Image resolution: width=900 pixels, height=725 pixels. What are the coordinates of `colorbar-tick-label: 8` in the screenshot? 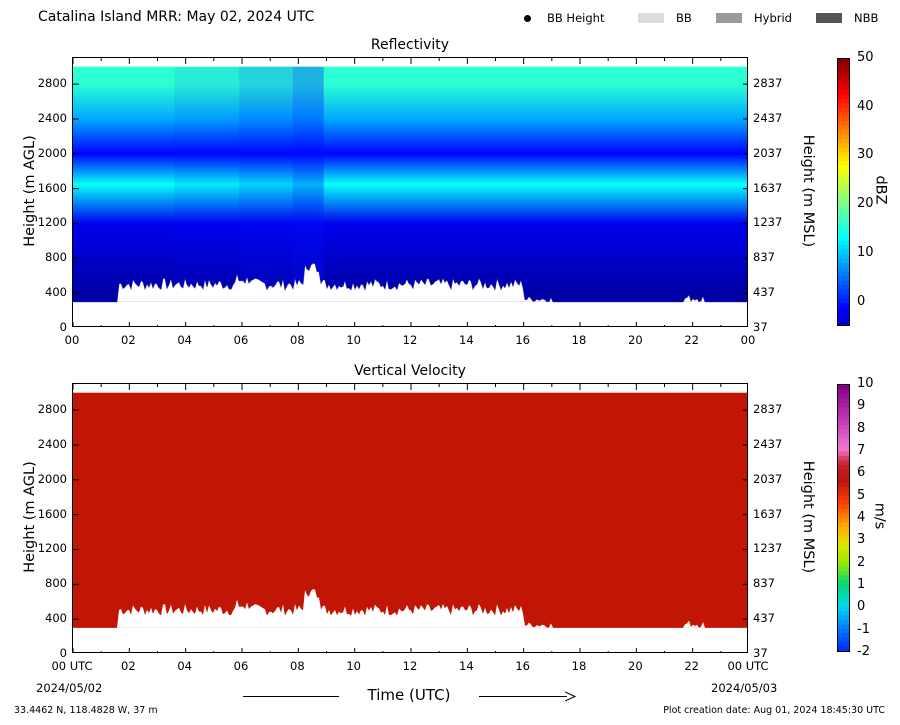 It's located at (861, 428).